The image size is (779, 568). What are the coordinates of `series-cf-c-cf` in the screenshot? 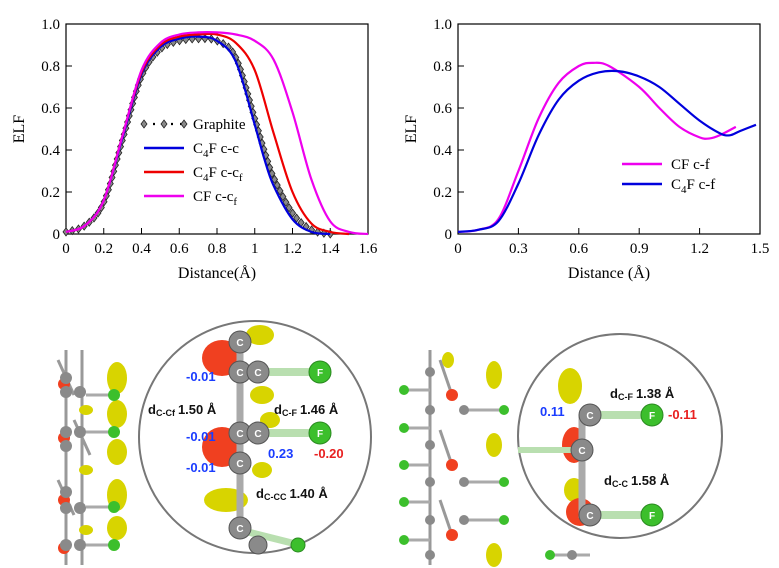 It's located at (217, 133).